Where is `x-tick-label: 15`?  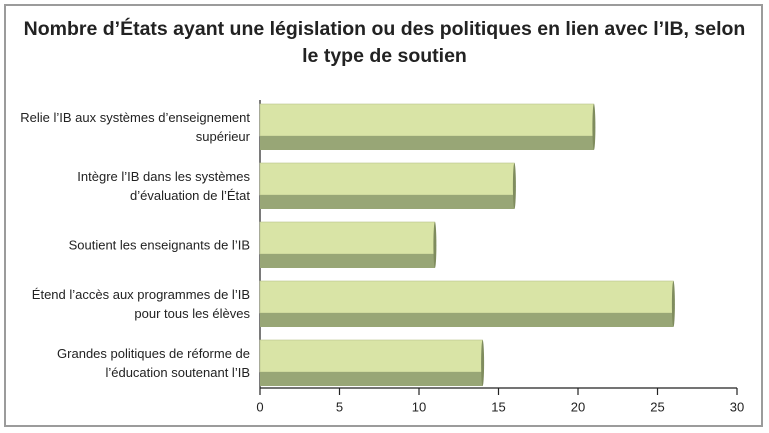 x-tick-label: 15 is located at coordinates (498, 406).